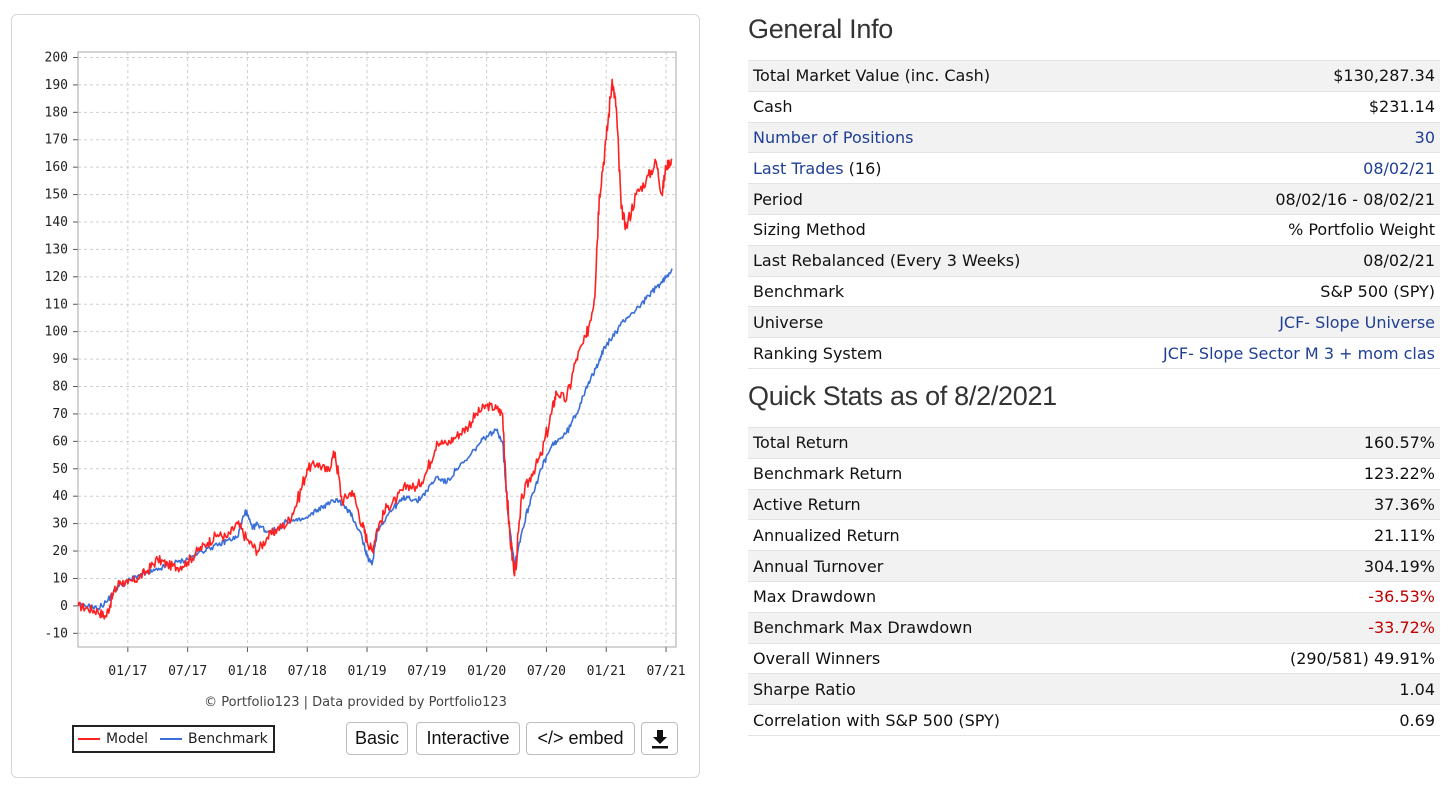  Describe the element at coordinates (56, 85) in the screenshot. I see `y-tick-label: 190` at that location.